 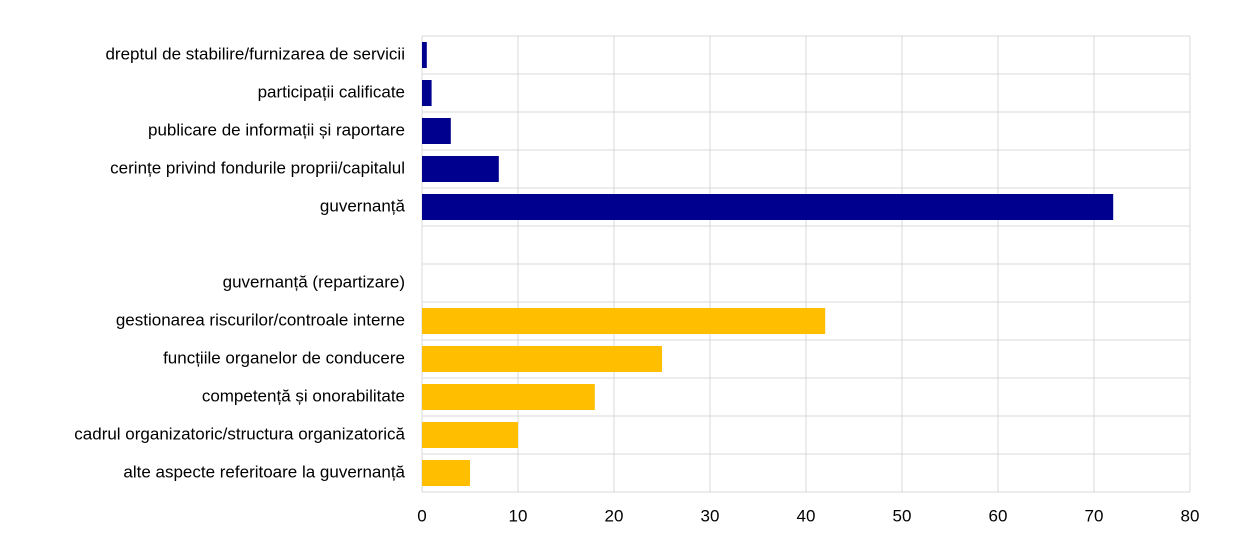 I want to click on y-tick-label: gestionarea riscurilor/controale interne, so click(x=260, y=319).